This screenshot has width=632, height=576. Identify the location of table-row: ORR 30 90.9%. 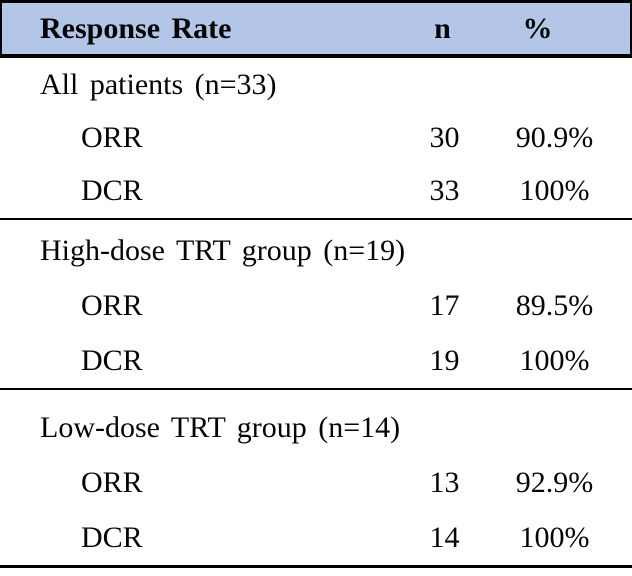
(316, 137).